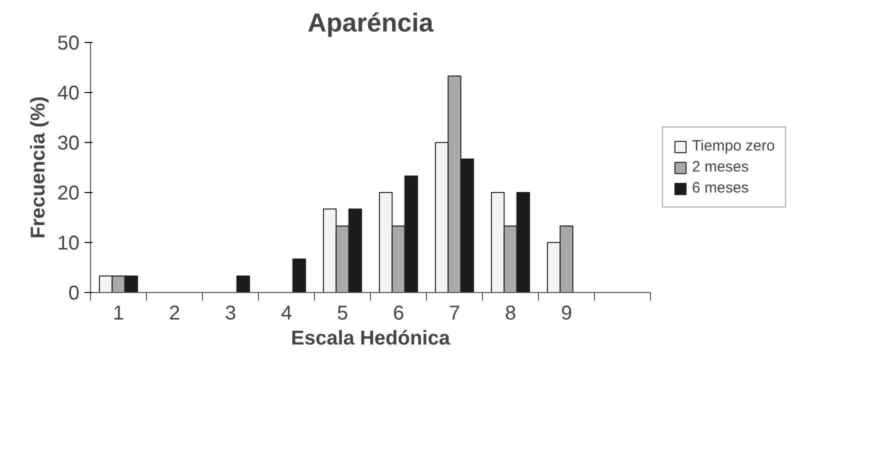 Image resolution: width=884 pixels, height=476 pixels. I want to click on x-tick-label: 6, so click(398, 313).